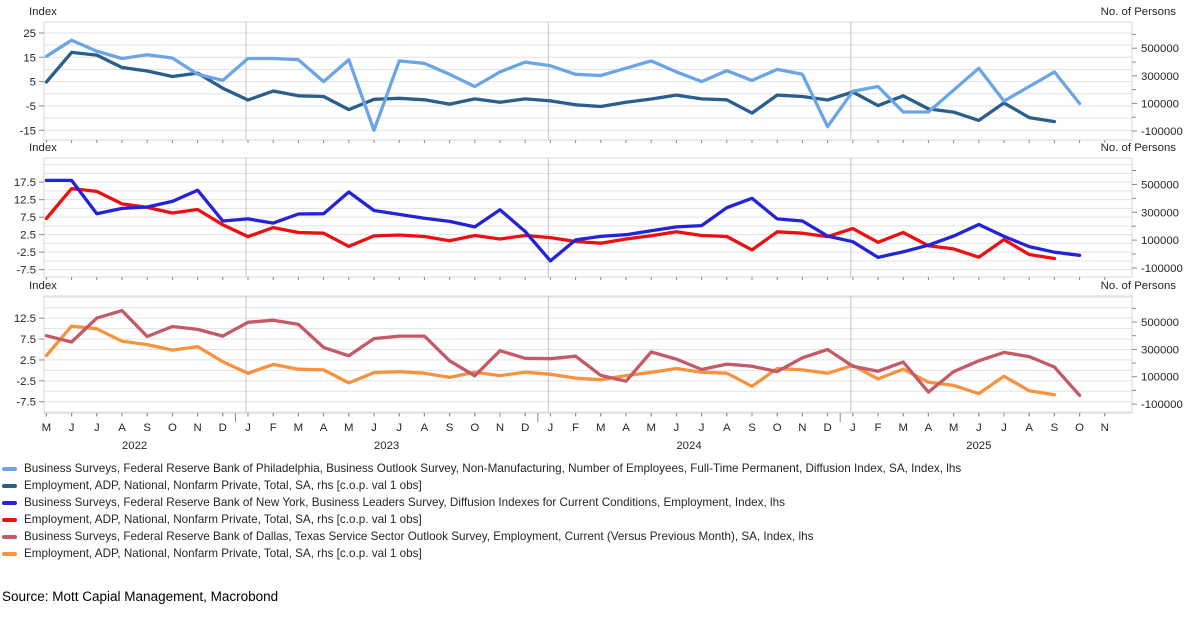 The height and width of the screenshot is (627, 1200). What do you see at coordinates (29, 58) in the screenshot?
I see `svg-text: 15` at bounding box center [29, 58].